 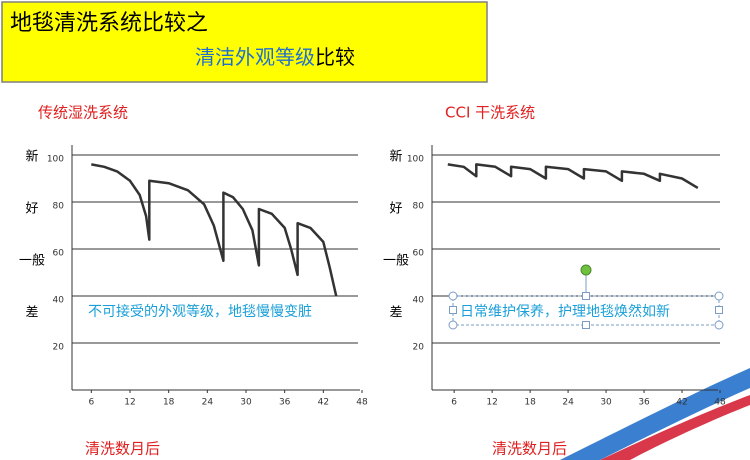 What do you see at coordinates (335, 57) in the screenshot?
I see `subtitle-black: 比较` at bounding box center [335, 57].